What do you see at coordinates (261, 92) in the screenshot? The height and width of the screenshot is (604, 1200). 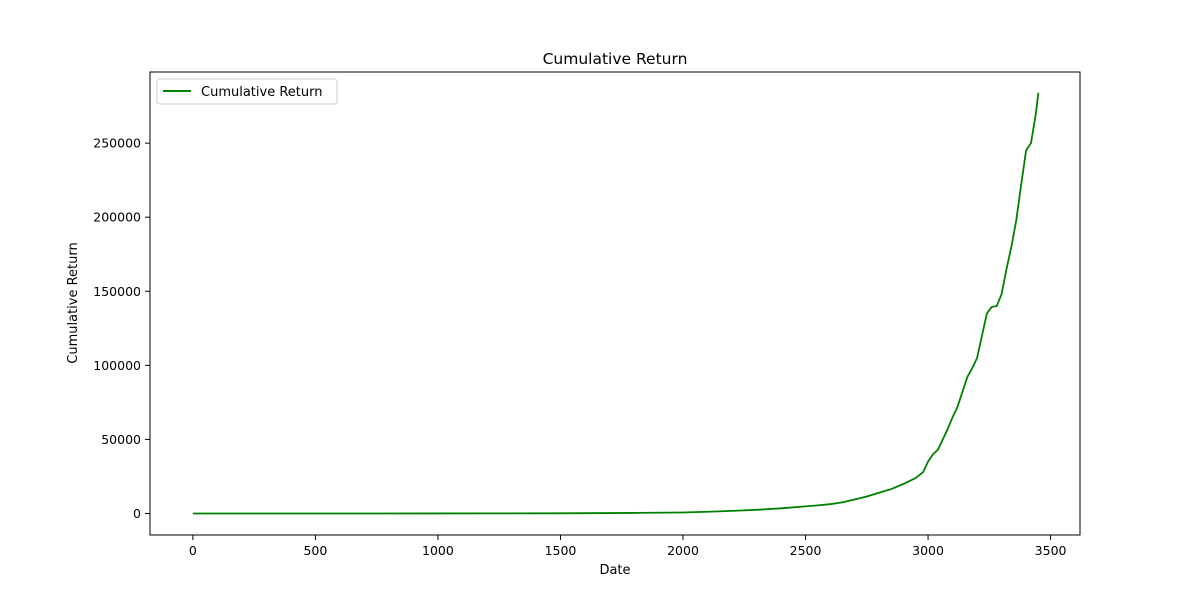 I see `legend-label-cumulative-return: Cumulative Return` at bounding box center [261, 92].